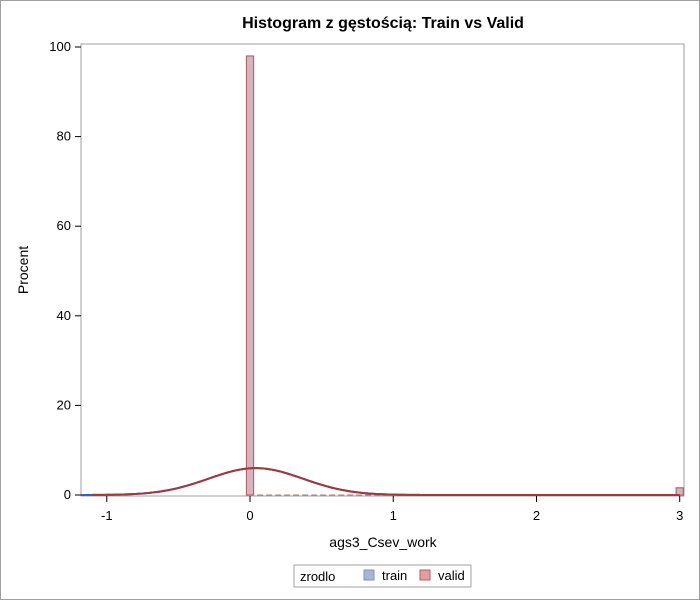 This screenshot has height=600, width=700. Describe the element at coordinates (369, 575) in the screenshot. I see `legend-swatch-train` at that location.